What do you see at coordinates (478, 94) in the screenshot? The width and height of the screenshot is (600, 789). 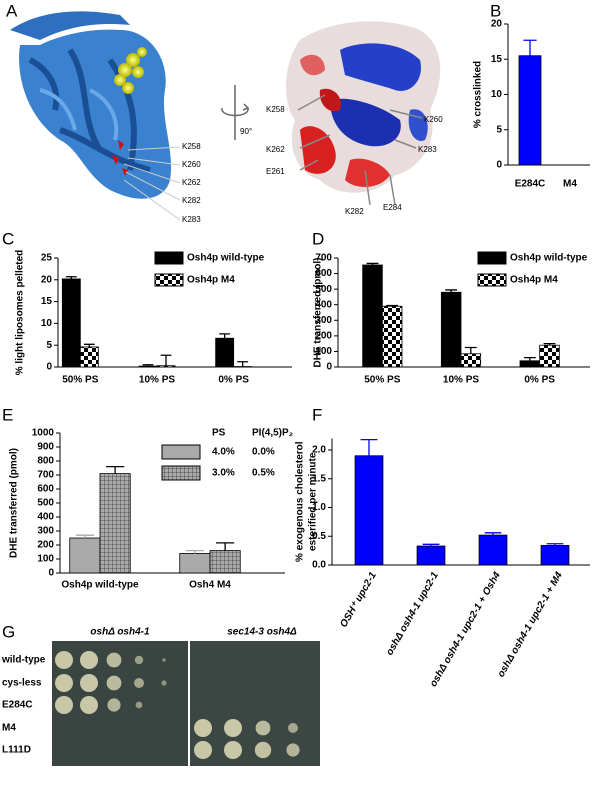 I see `y-axis-label: % crosslinked` at bounding box center [478, 94].